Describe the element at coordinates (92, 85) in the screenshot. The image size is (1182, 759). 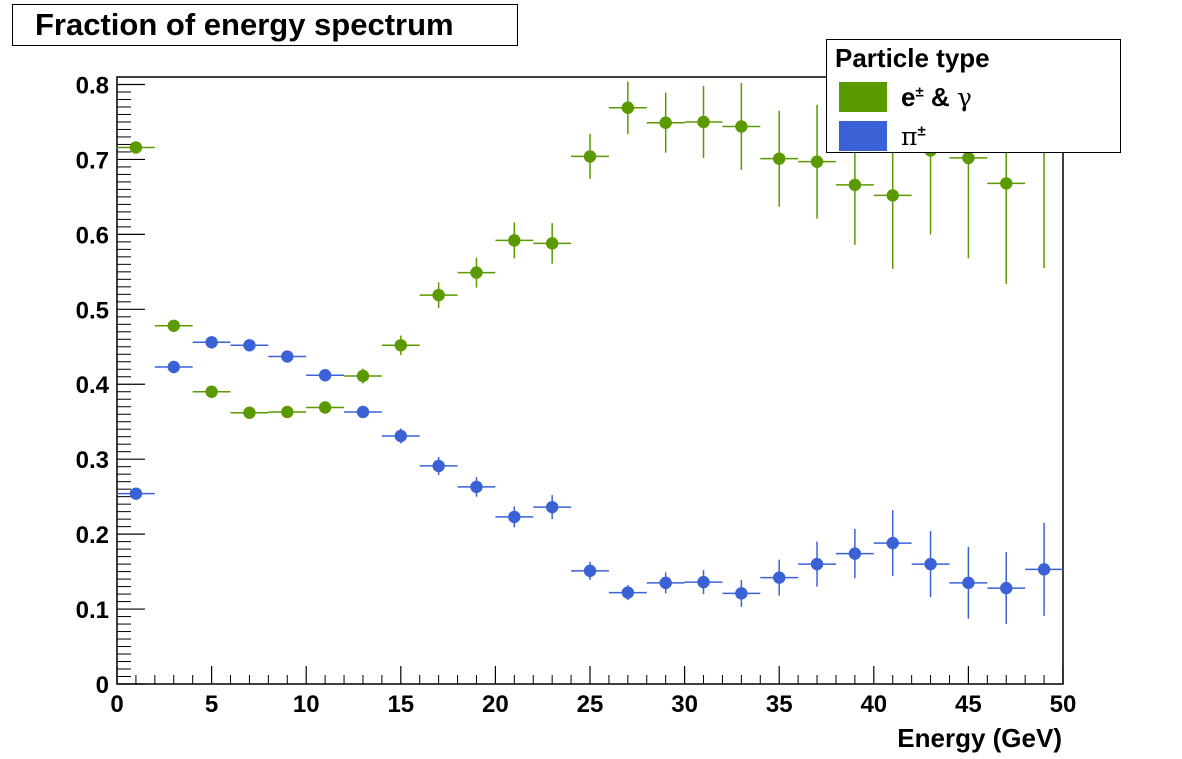
I see `y-tick-label: 0.8` at that location.